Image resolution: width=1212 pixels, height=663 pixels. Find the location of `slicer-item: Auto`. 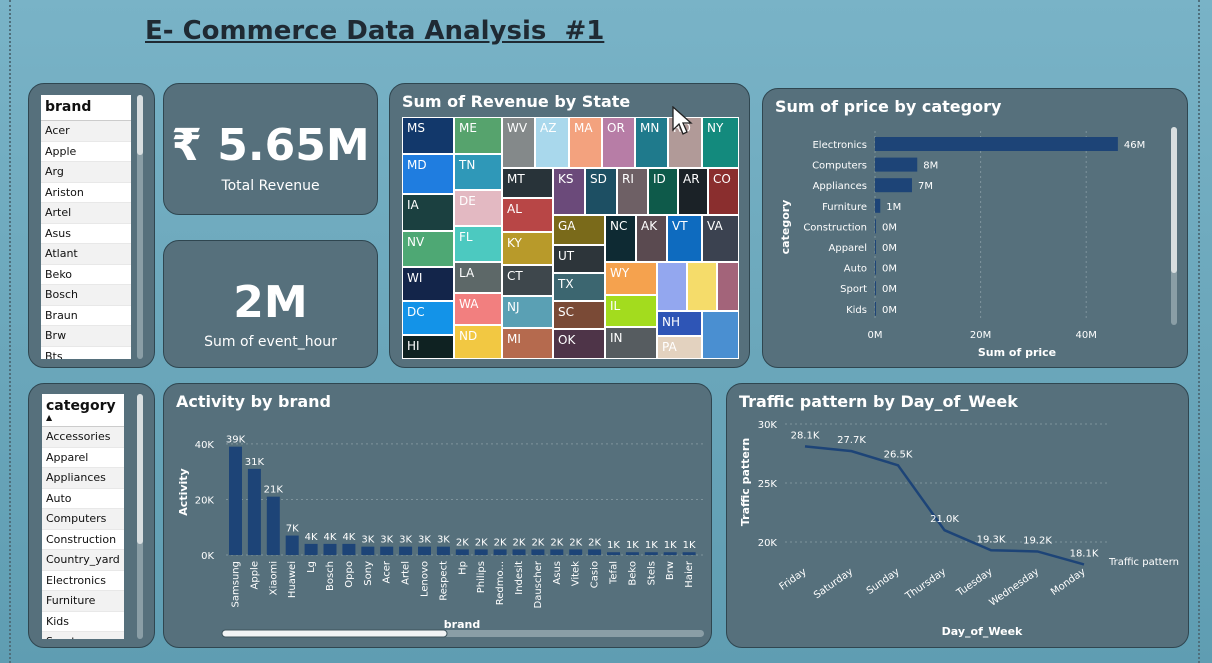

slicer-item: Auto is located at coordinates (83, 499).